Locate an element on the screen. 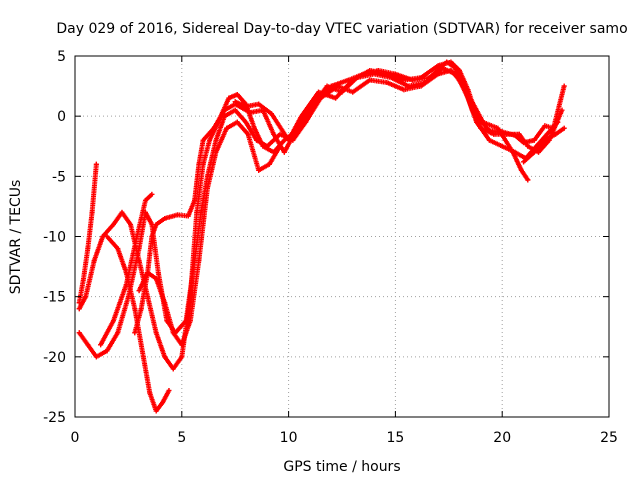  y-tick-label: -25 is located at coordinates (54, 418).